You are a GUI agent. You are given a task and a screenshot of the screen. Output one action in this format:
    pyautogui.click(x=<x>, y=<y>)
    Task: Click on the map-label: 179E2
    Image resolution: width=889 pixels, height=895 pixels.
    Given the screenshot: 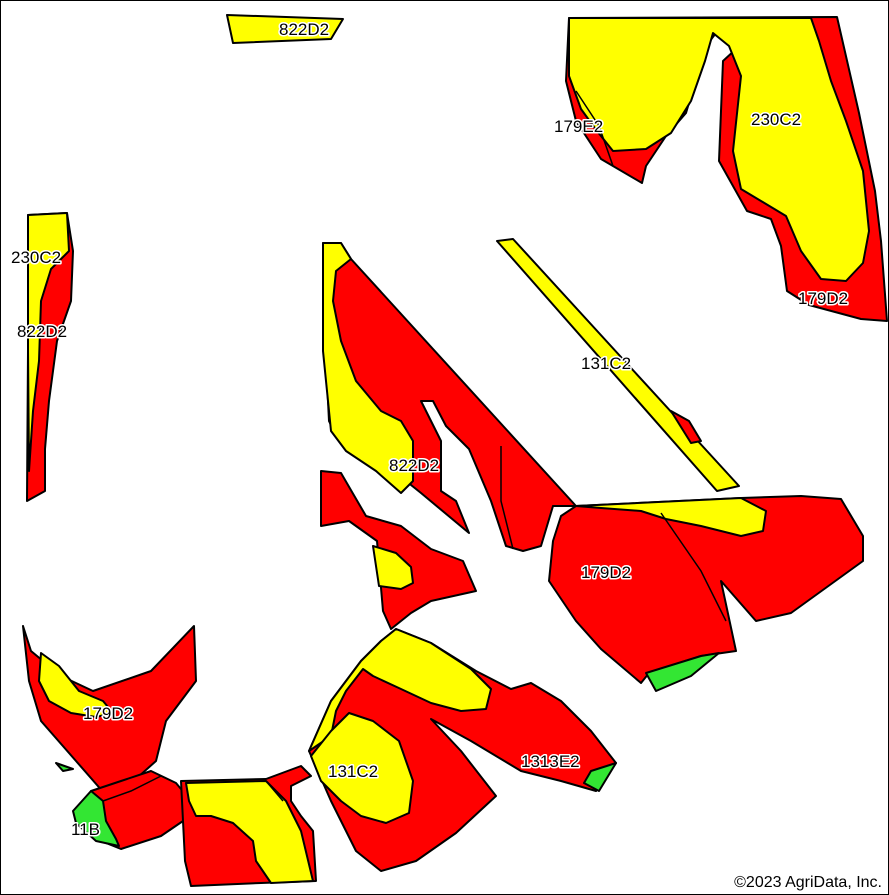 What is the action you would take?
    pyautogui.click(x=578, y=126)
    